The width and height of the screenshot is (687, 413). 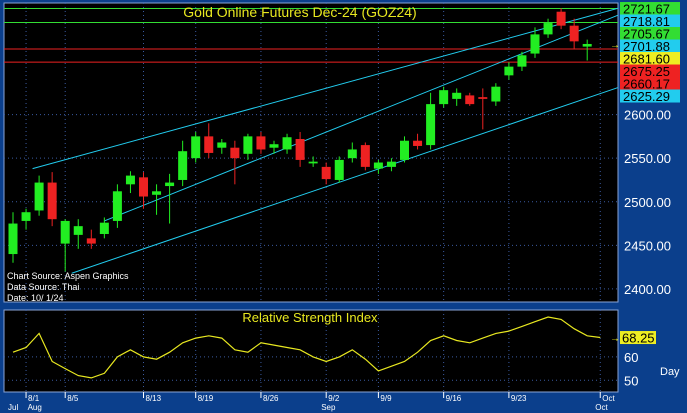 What do you see at coordinates (35, 407) in the screenshot?
I see `month-label: Aug` at bounding box center [35, 407].